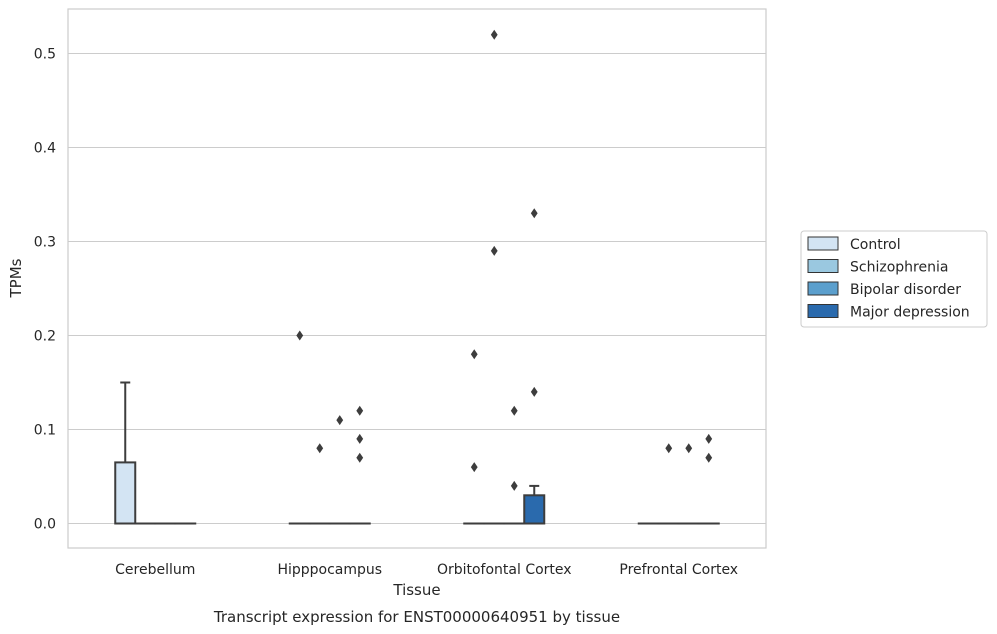 The width and height of the screenshot is (997, 634). Describe the element at coordinates (416, 590) in the screenshot. I see `x-axis-label: Tissue` at that location.